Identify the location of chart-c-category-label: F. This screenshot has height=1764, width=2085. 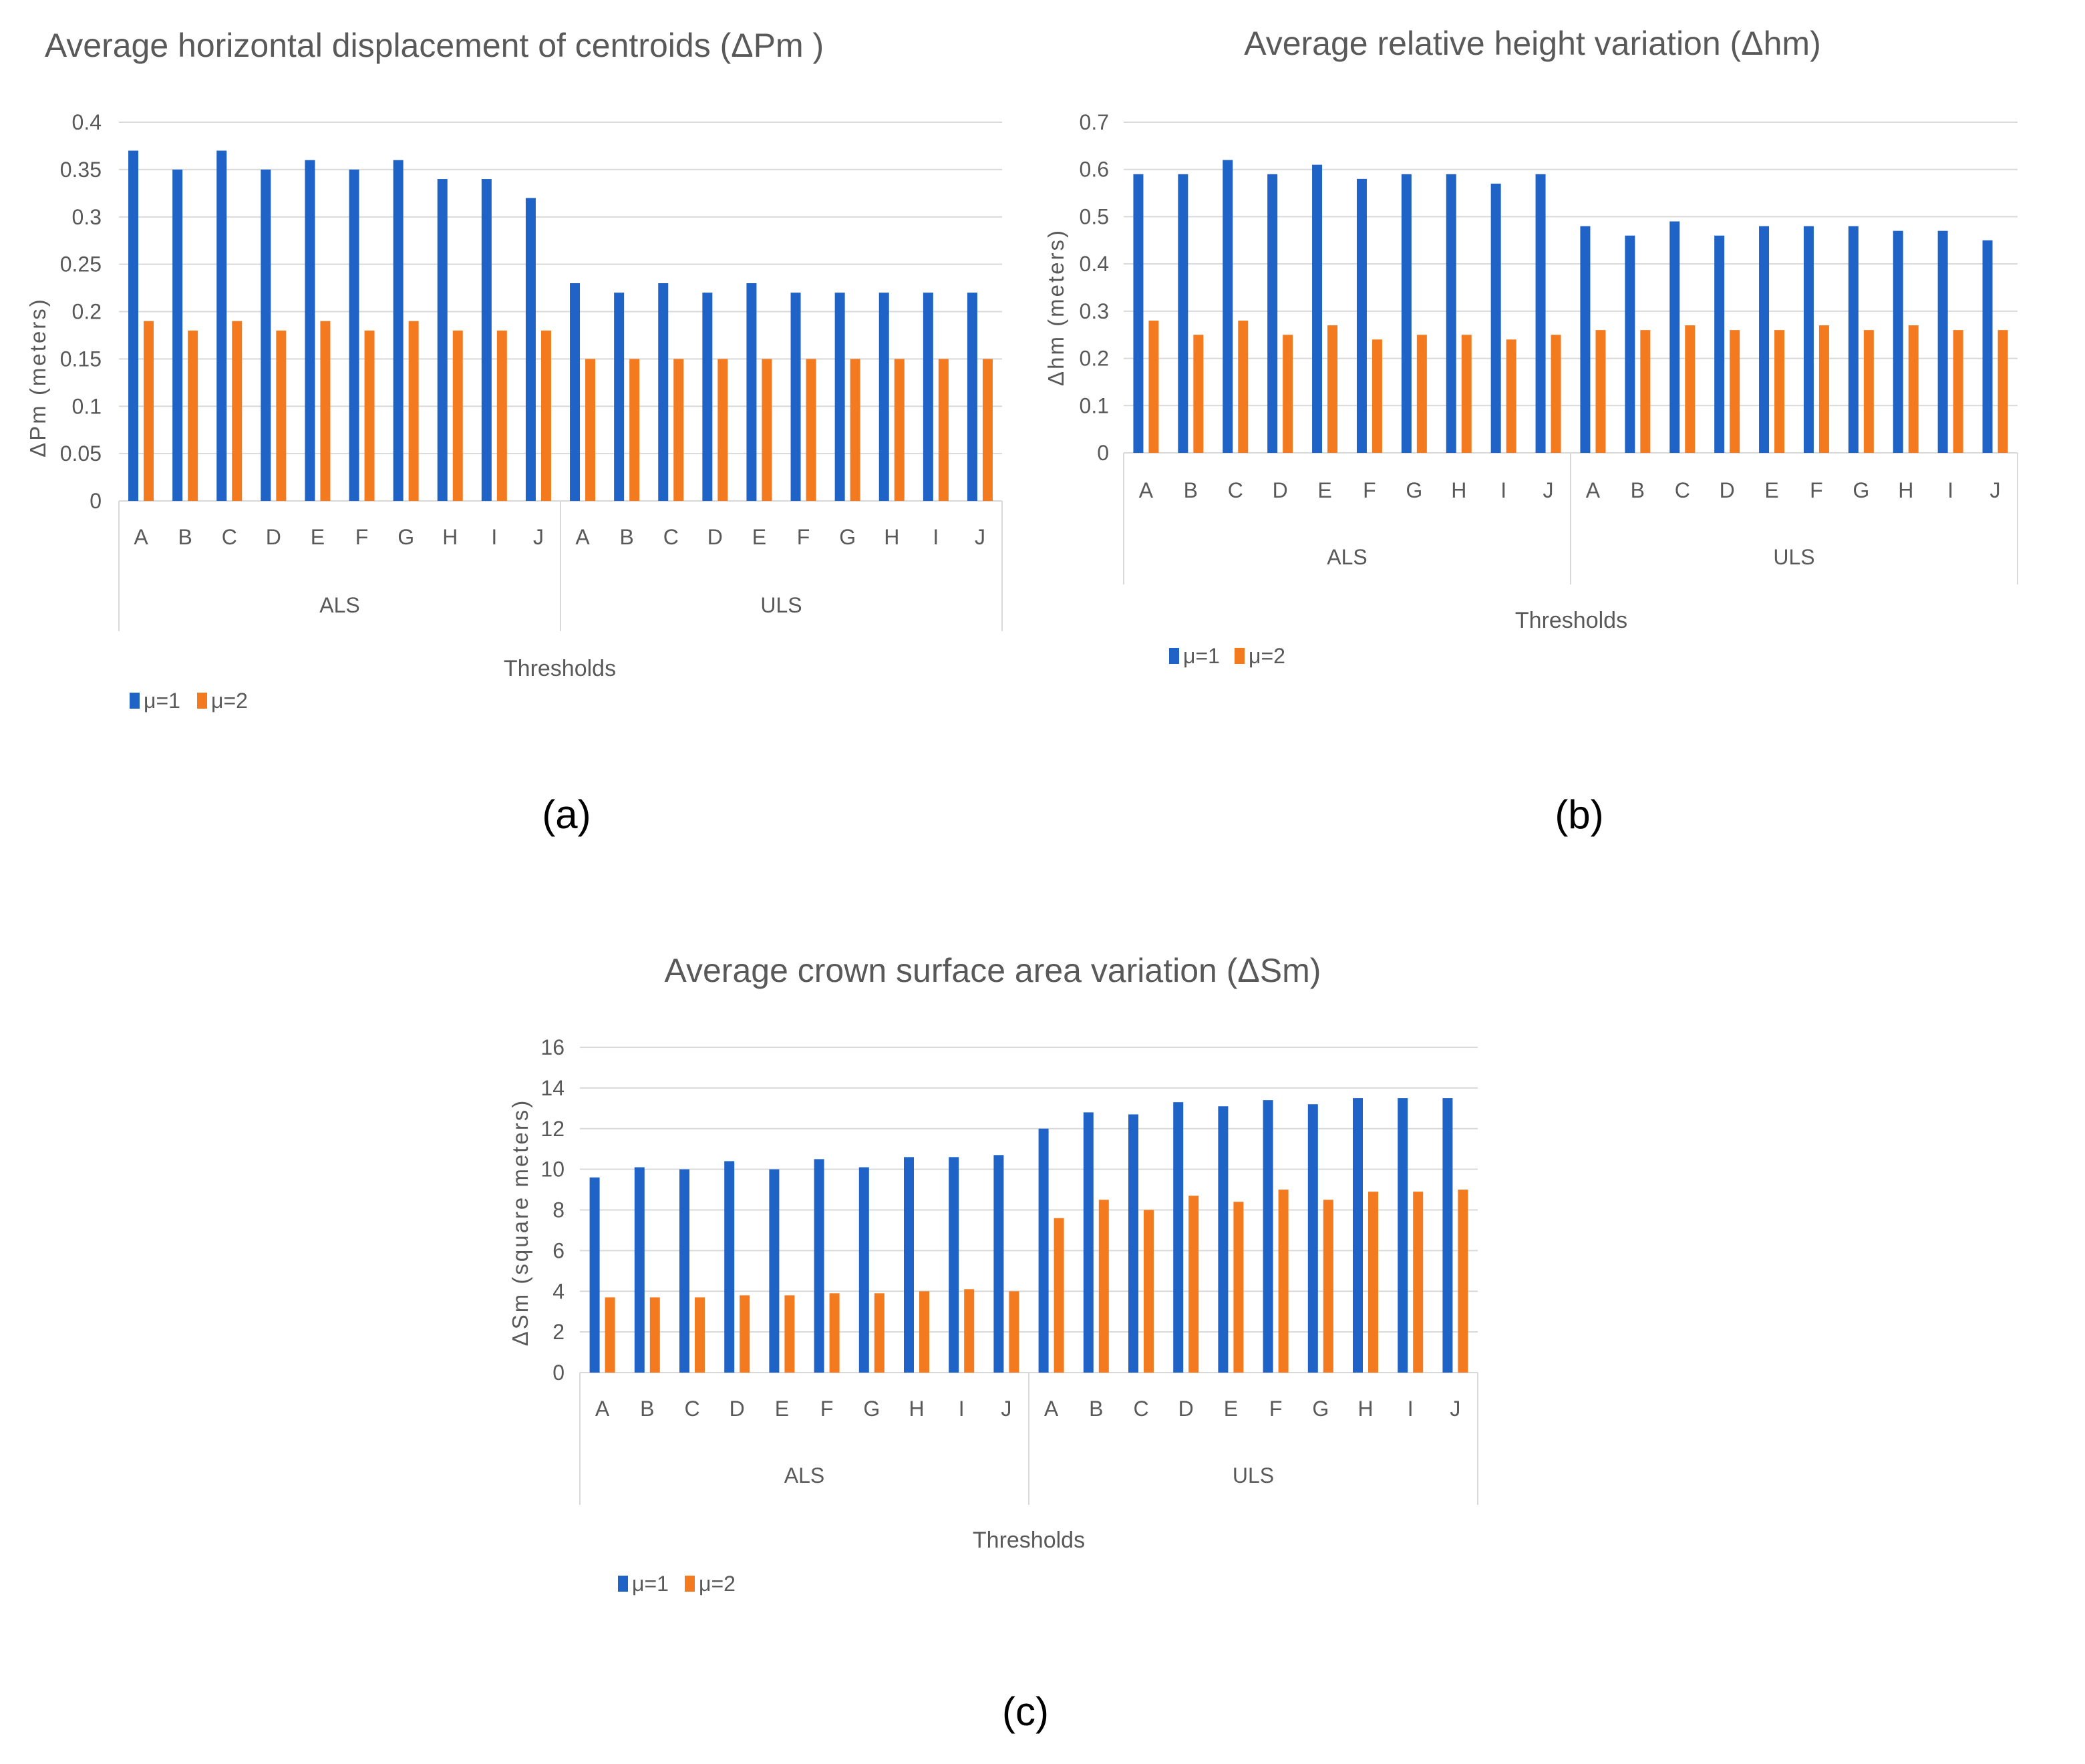
(827, 1409).